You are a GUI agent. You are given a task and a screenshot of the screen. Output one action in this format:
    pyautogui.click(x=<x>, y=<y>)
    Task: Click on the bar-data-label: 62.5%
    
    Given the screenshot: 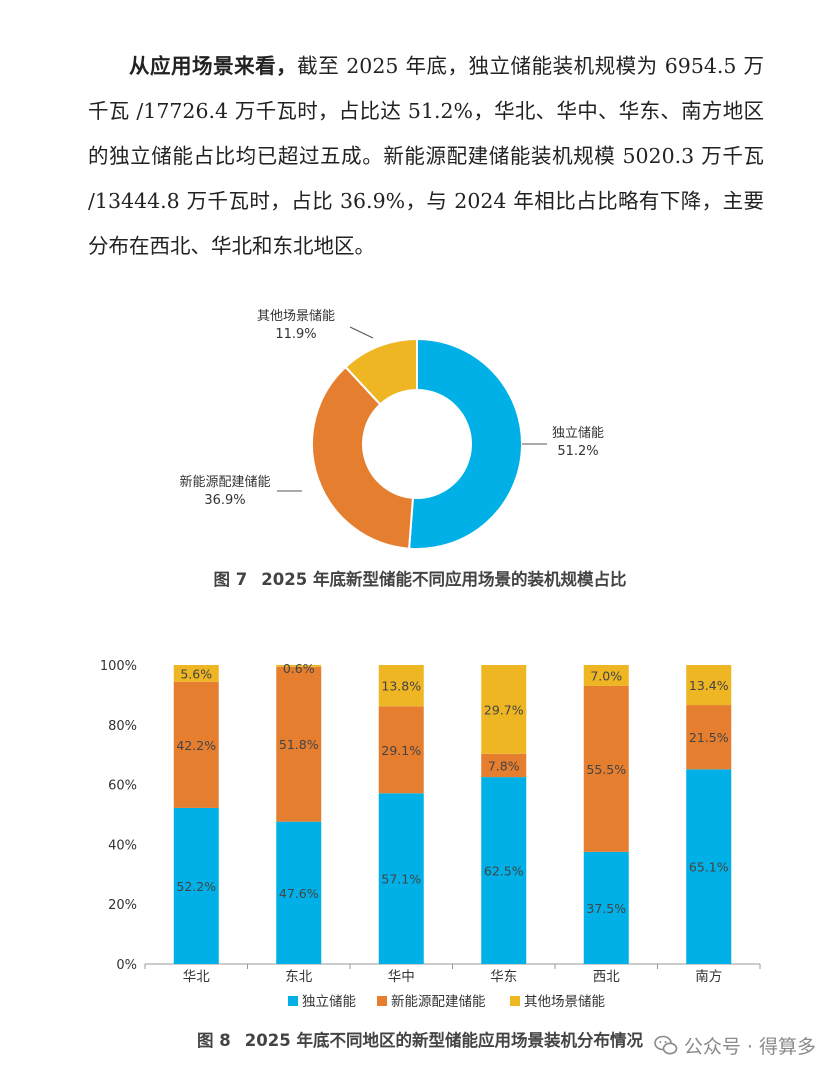 What is the action you would take?
    pyautogui.click(x=504, y=871)
    